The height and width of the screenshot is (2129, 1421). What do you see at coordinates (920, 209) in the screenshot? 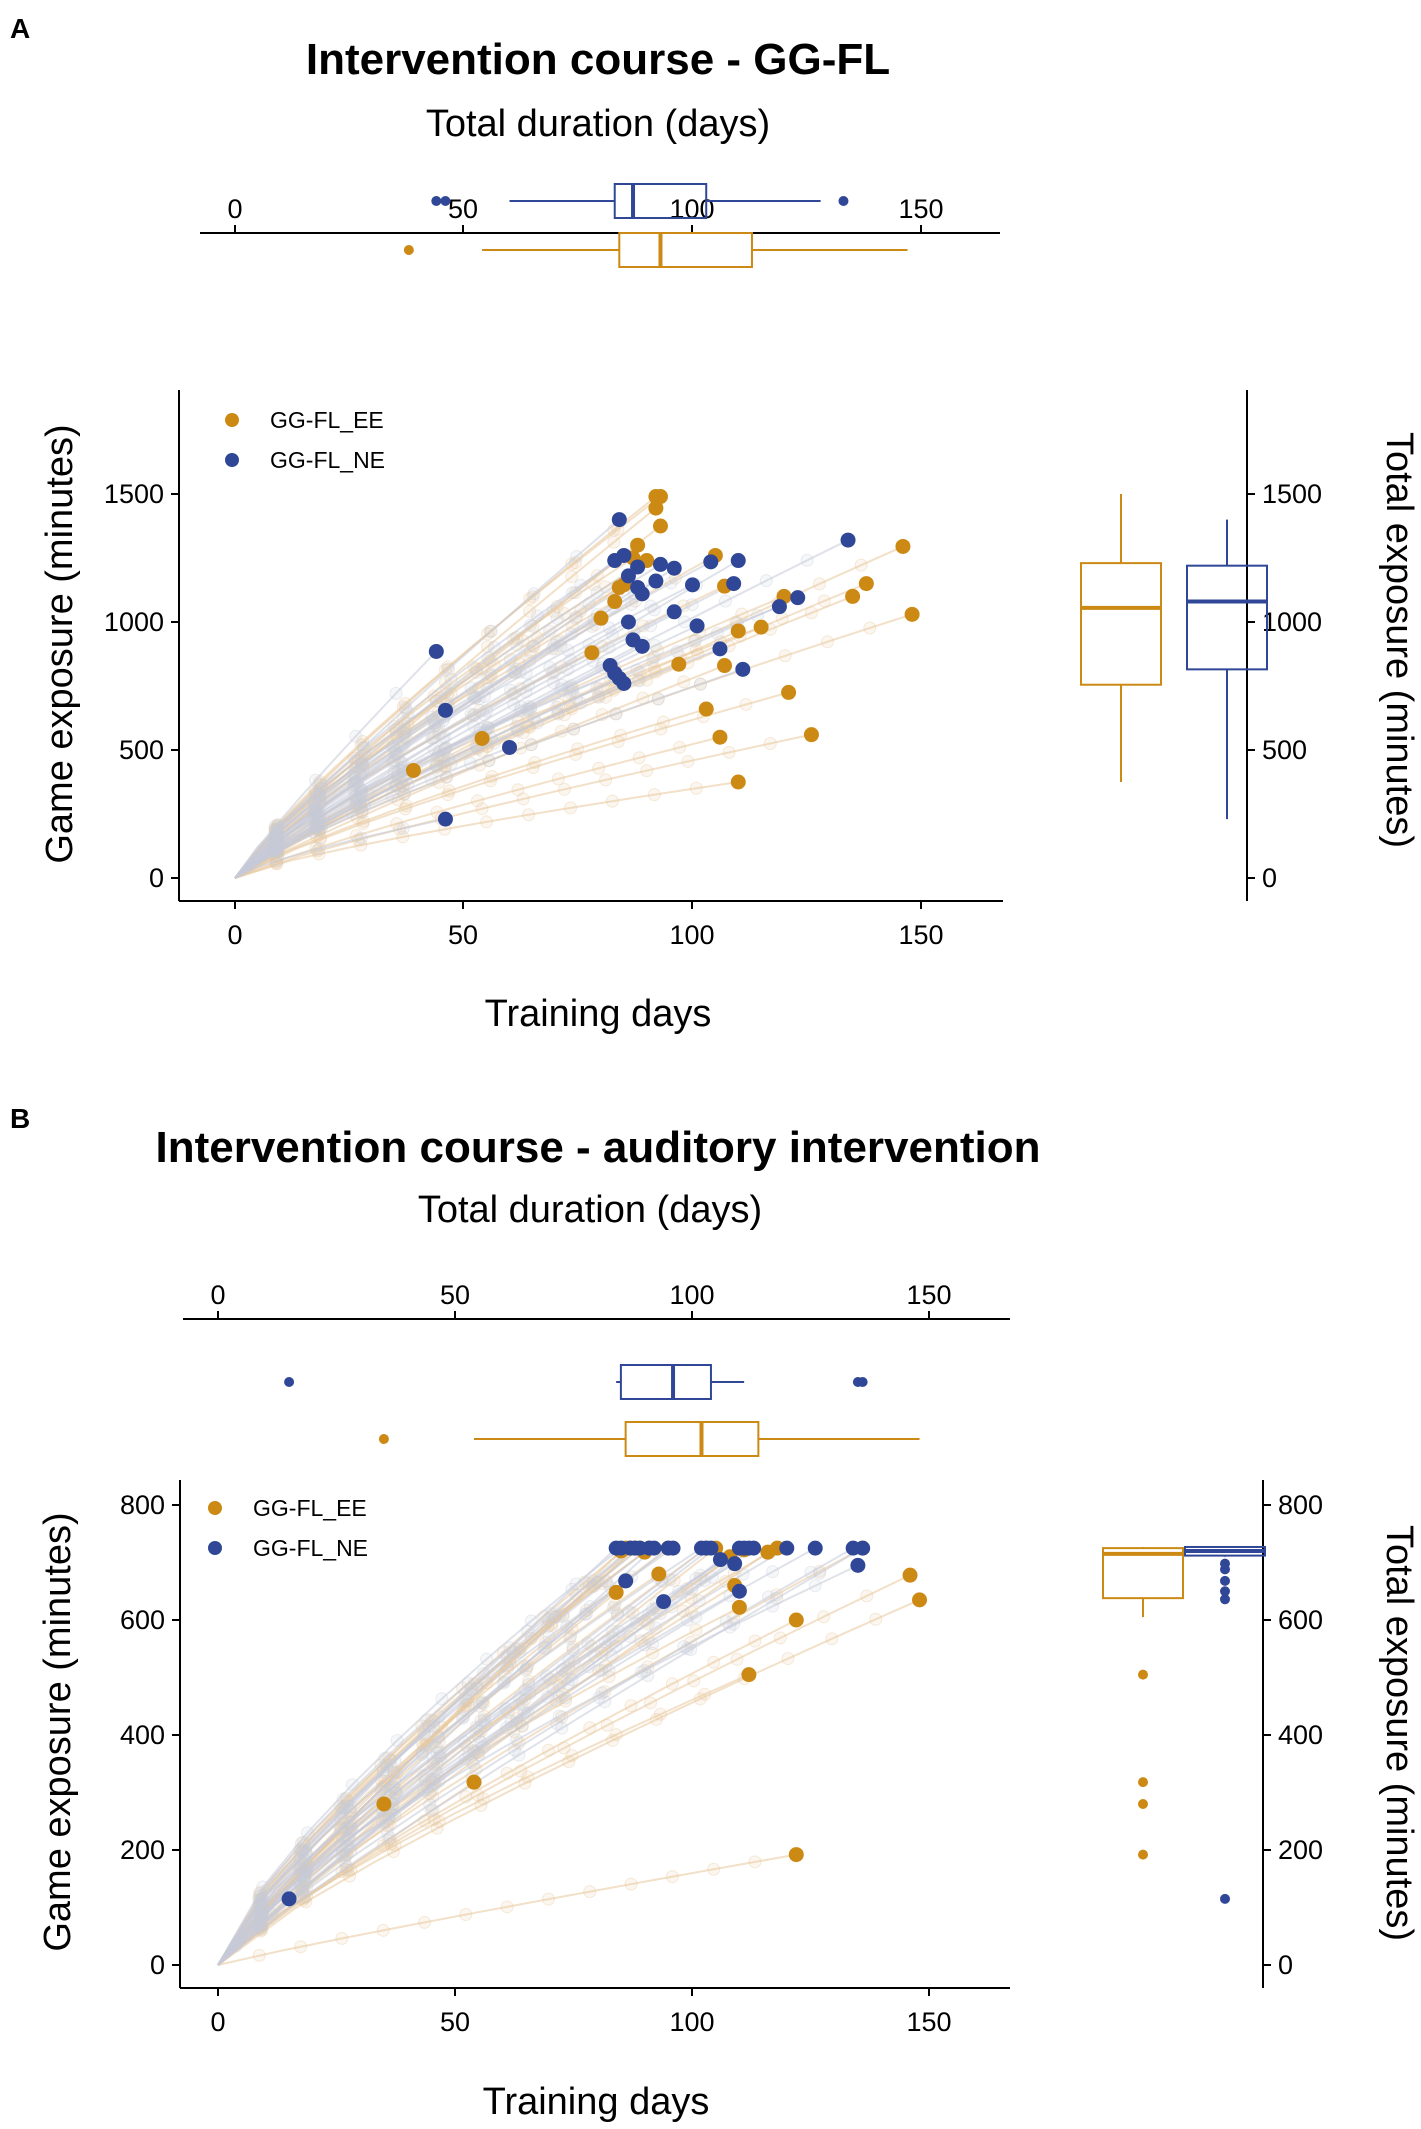
I see `panel-a-top-tick-label-150: 150` at bounding box center [920, 209].